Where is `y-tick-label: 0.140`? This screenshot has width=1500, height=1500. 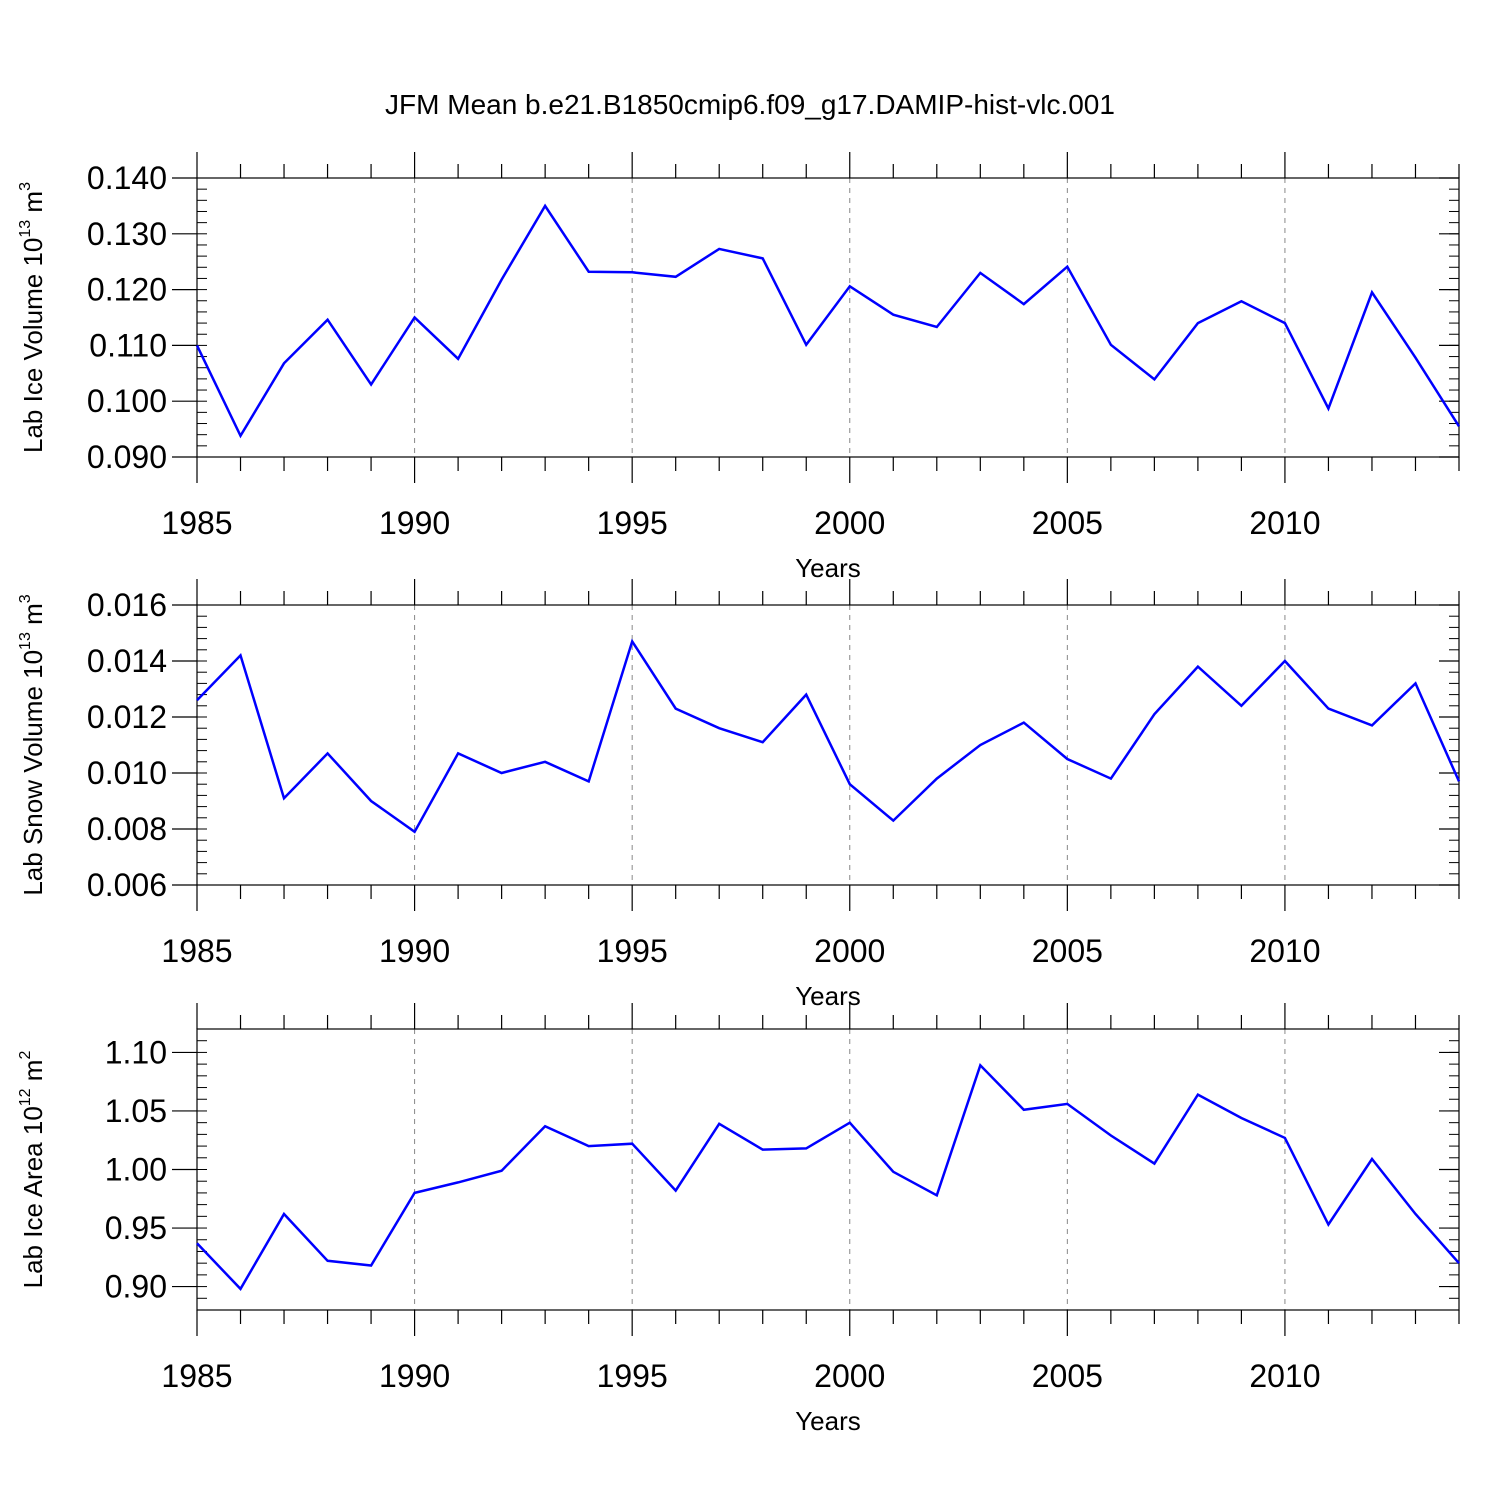 y-tick-label: 0.140 is located at coordinates (127, 178).